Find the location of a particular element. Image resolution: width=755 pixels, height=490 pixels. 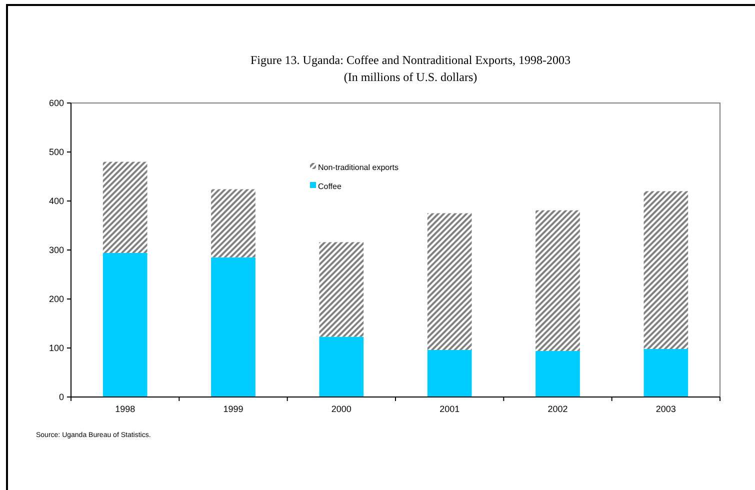

y-tick-label: 500 is located at coordinates (56, 152).